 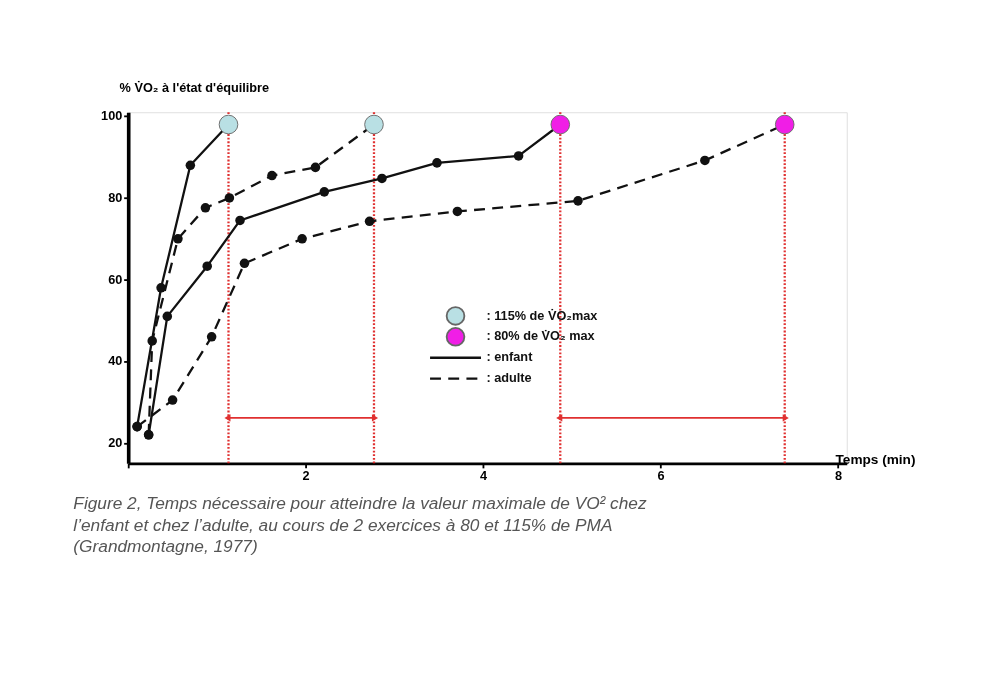 What do you see at coordinates (115, 279) in the screenshot?
I see `y-tick-label: 60` at bounding box center [115, 279].